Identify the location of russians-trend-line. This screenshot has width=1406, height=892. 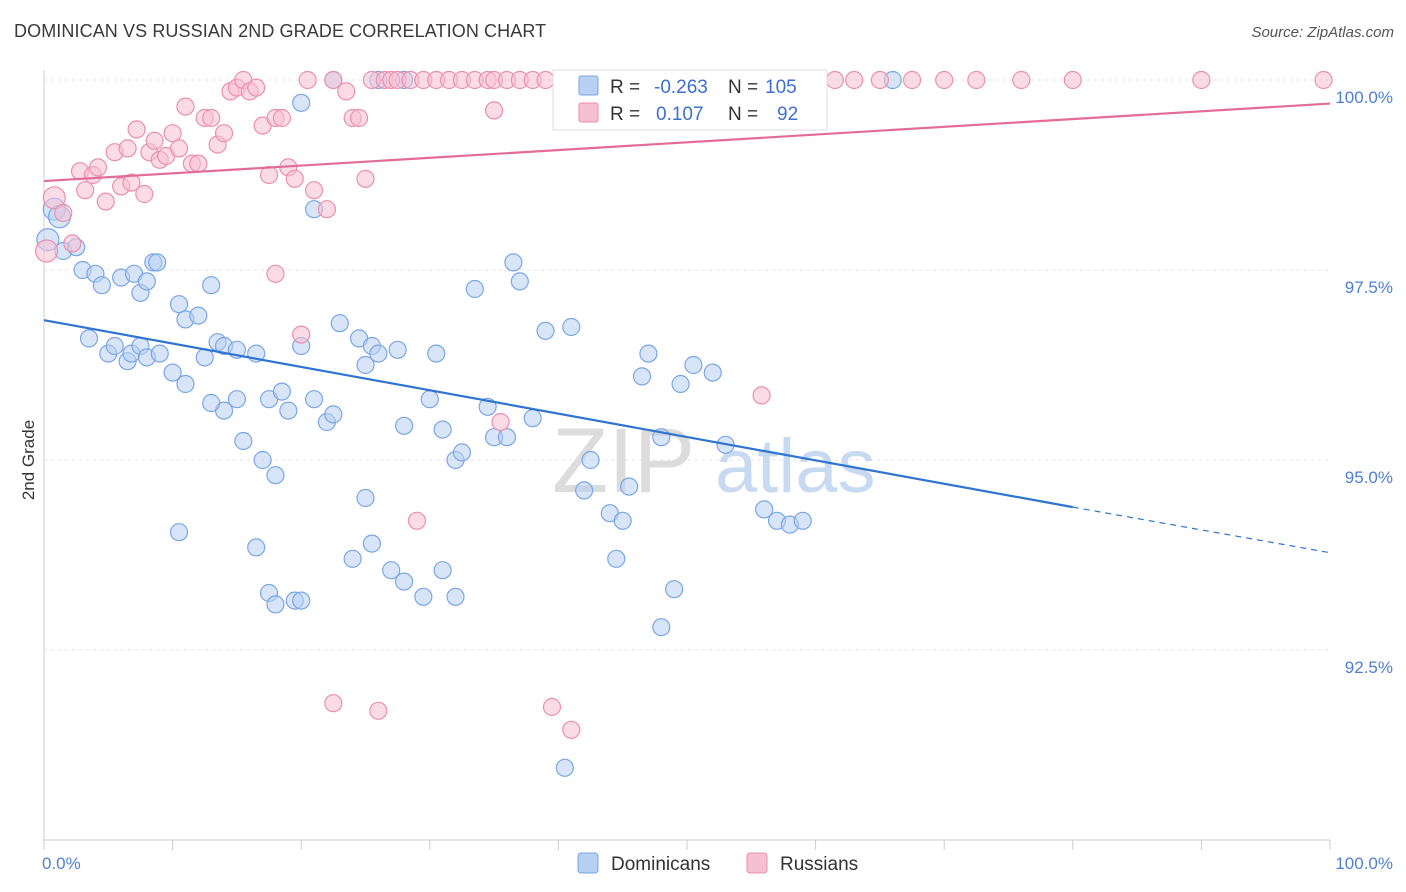
(687, 142).